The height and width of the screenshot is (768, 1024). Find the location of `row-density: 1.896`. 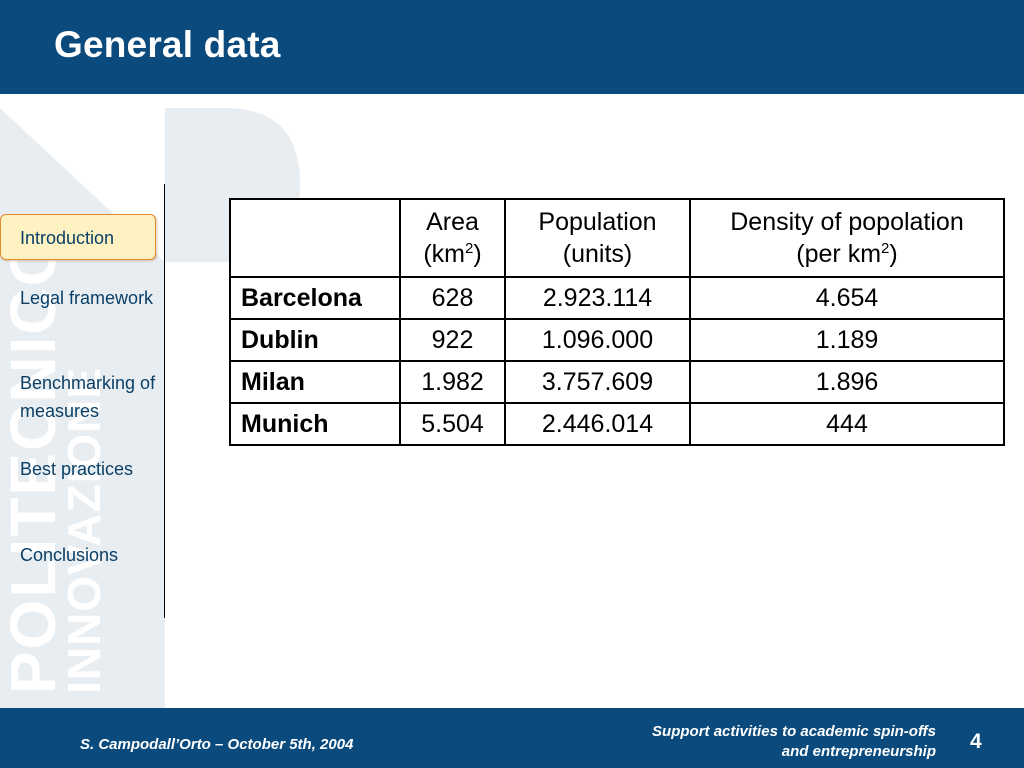

row-density: 1.896 is located at coordinates (847, 382).